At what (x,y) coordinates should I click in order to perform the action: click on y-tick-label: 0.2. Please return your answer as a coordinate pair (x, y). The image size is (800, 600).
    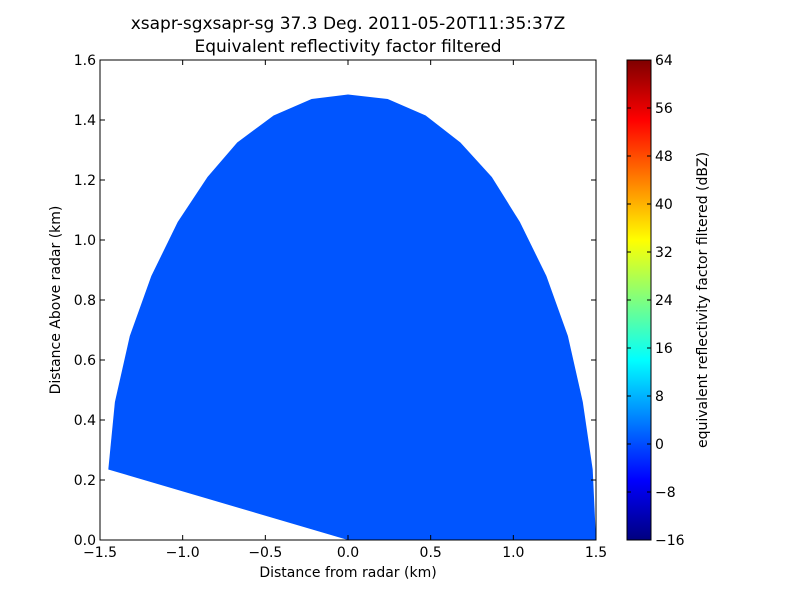
    Looking at the image, I should click on (85, 481).